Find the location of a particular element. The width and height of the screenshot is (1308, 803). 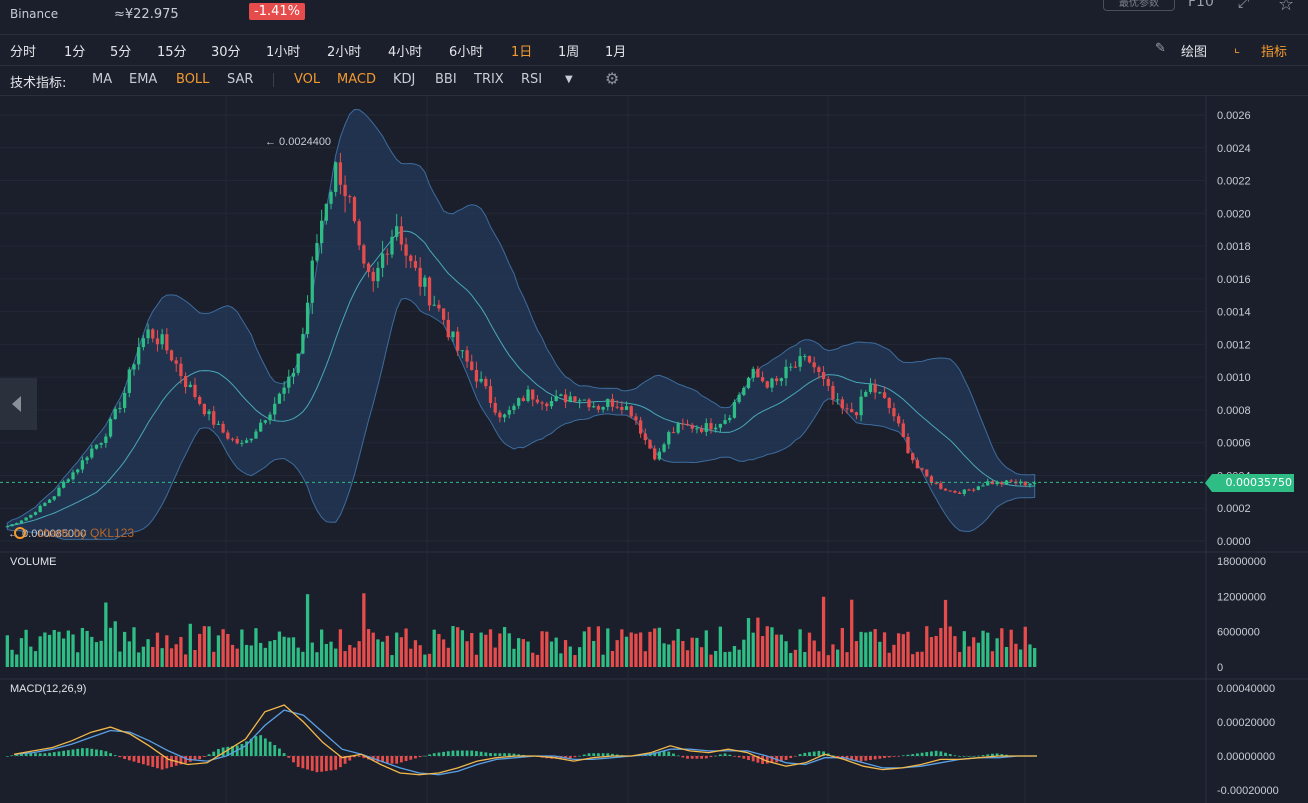

timeframe-10: 1周 is located at coordinates (569, 52).